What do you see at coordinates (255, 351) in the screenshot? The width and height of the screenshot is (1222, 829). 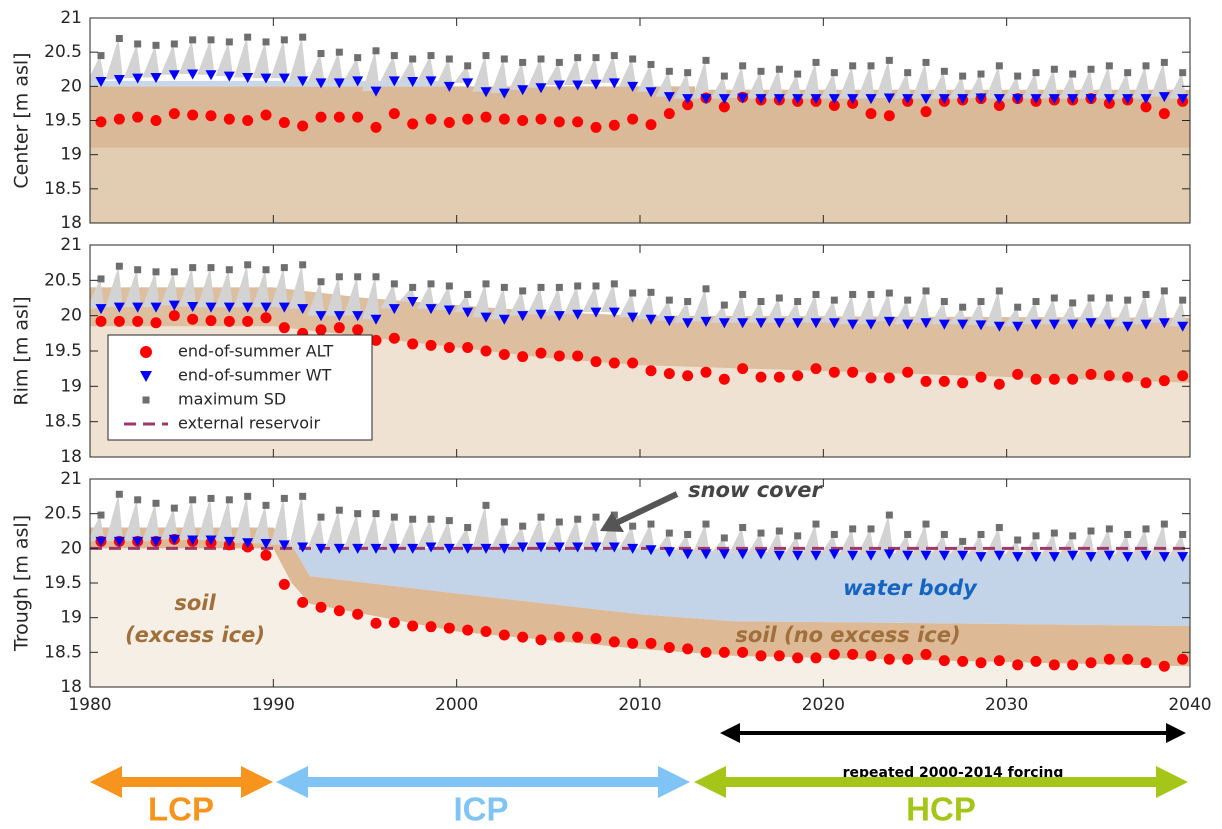 I see `legend-label: end-of-summer ALT` at bounding box center [255, 351].